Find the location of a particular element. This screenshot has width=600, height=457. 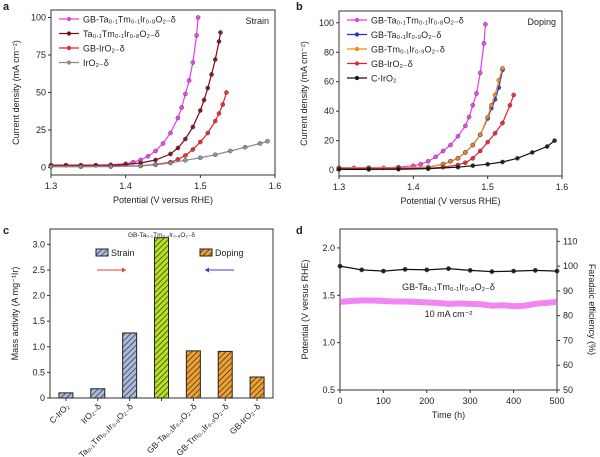

y-tick-label: 0 is located at coordinates (43, 168).